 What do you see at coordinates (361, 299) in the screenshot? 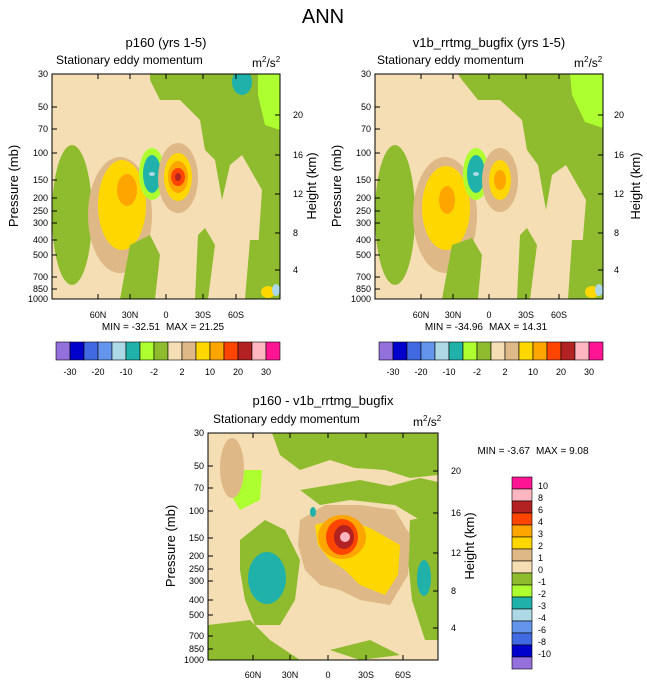
I see `svg-text: 1000` at bounding box center [361, 299].